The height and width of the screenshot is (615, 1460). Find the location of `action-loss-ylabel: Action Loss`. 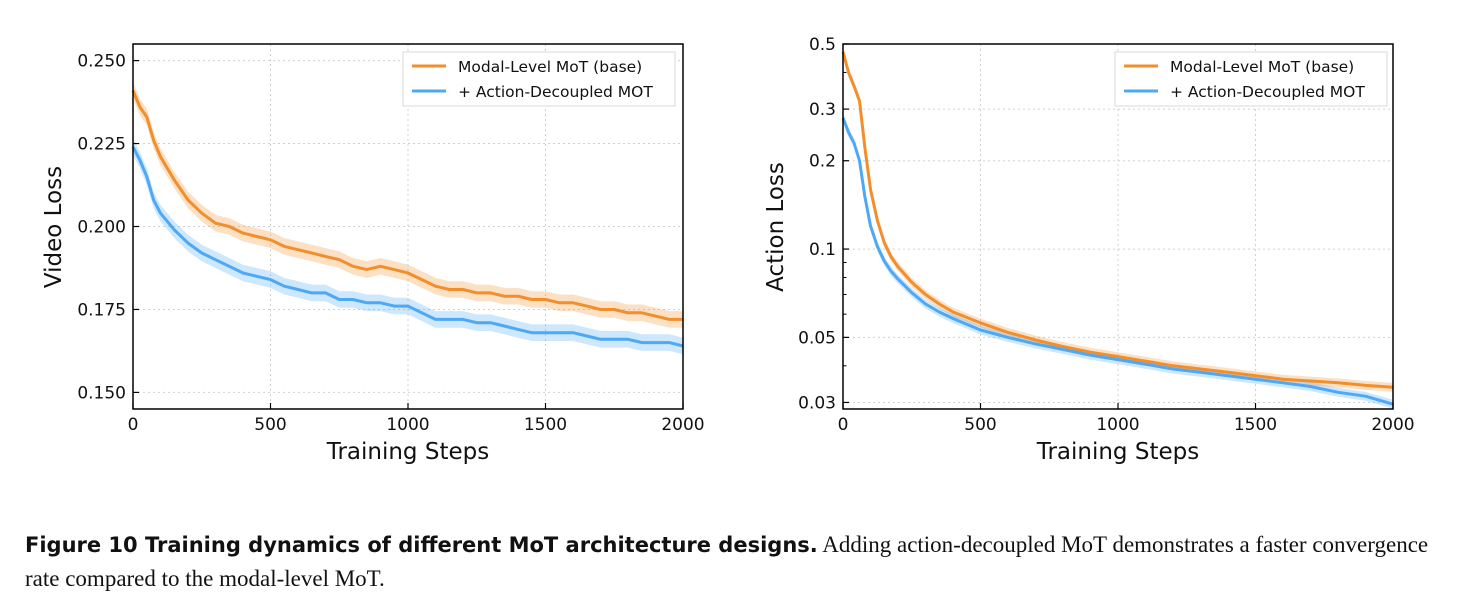

action-loss-ylabel: Action Loss is located at coordinates (776, 227).